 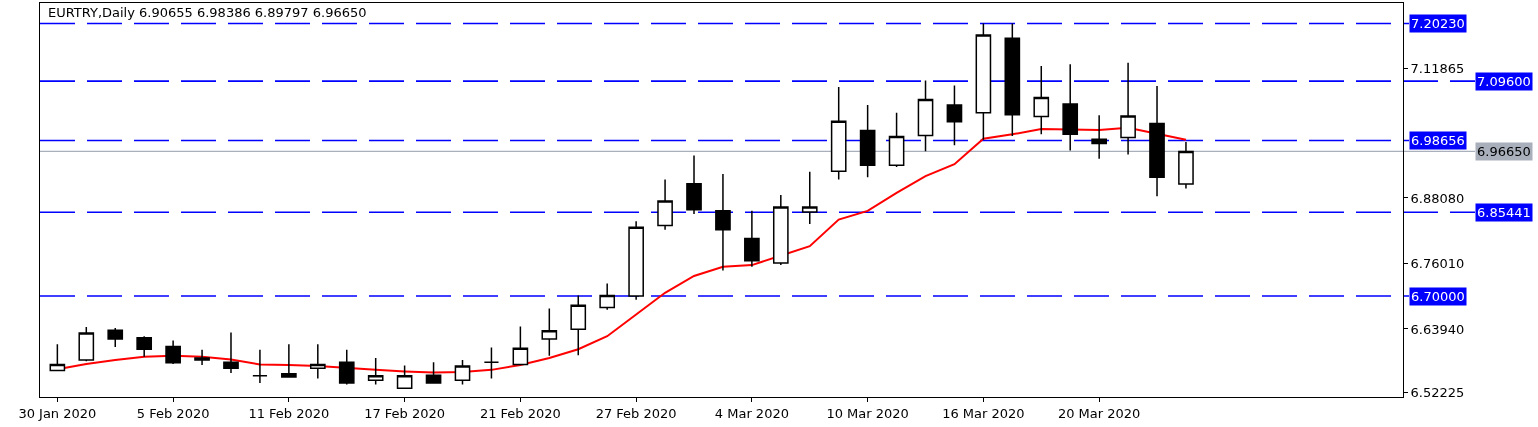 I want to click on x-tick-label: 21 Feb 2020, so click(x=520, y=413).